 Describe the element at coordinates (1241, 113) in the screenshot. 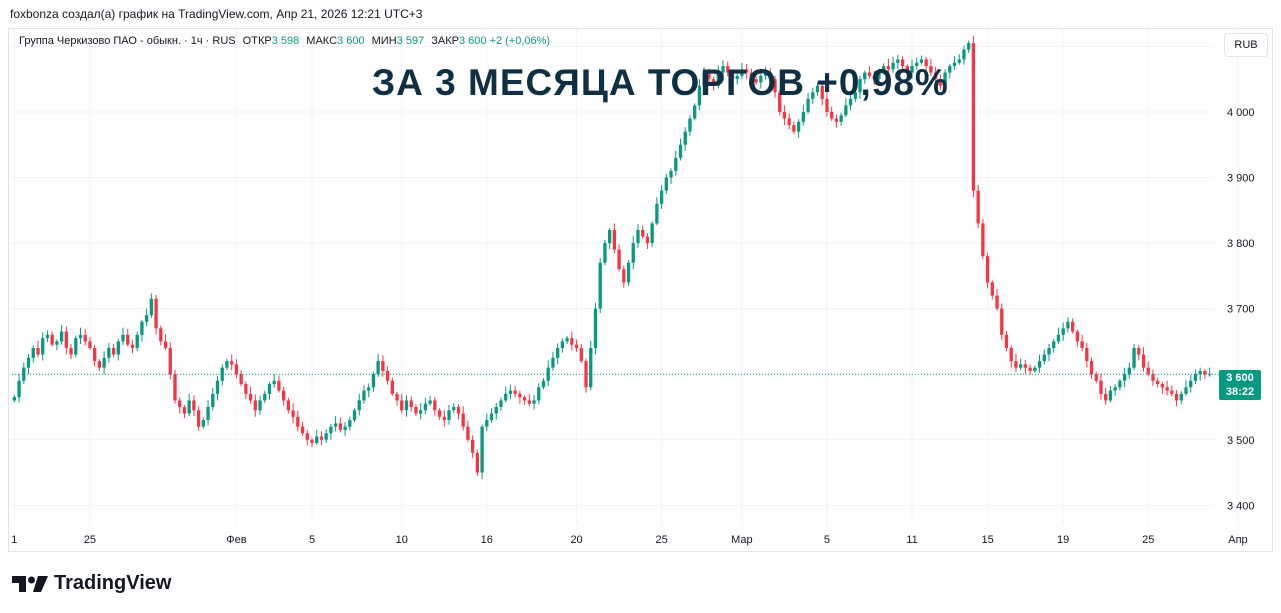

I see `y-tick-label: 4 000` at that location.